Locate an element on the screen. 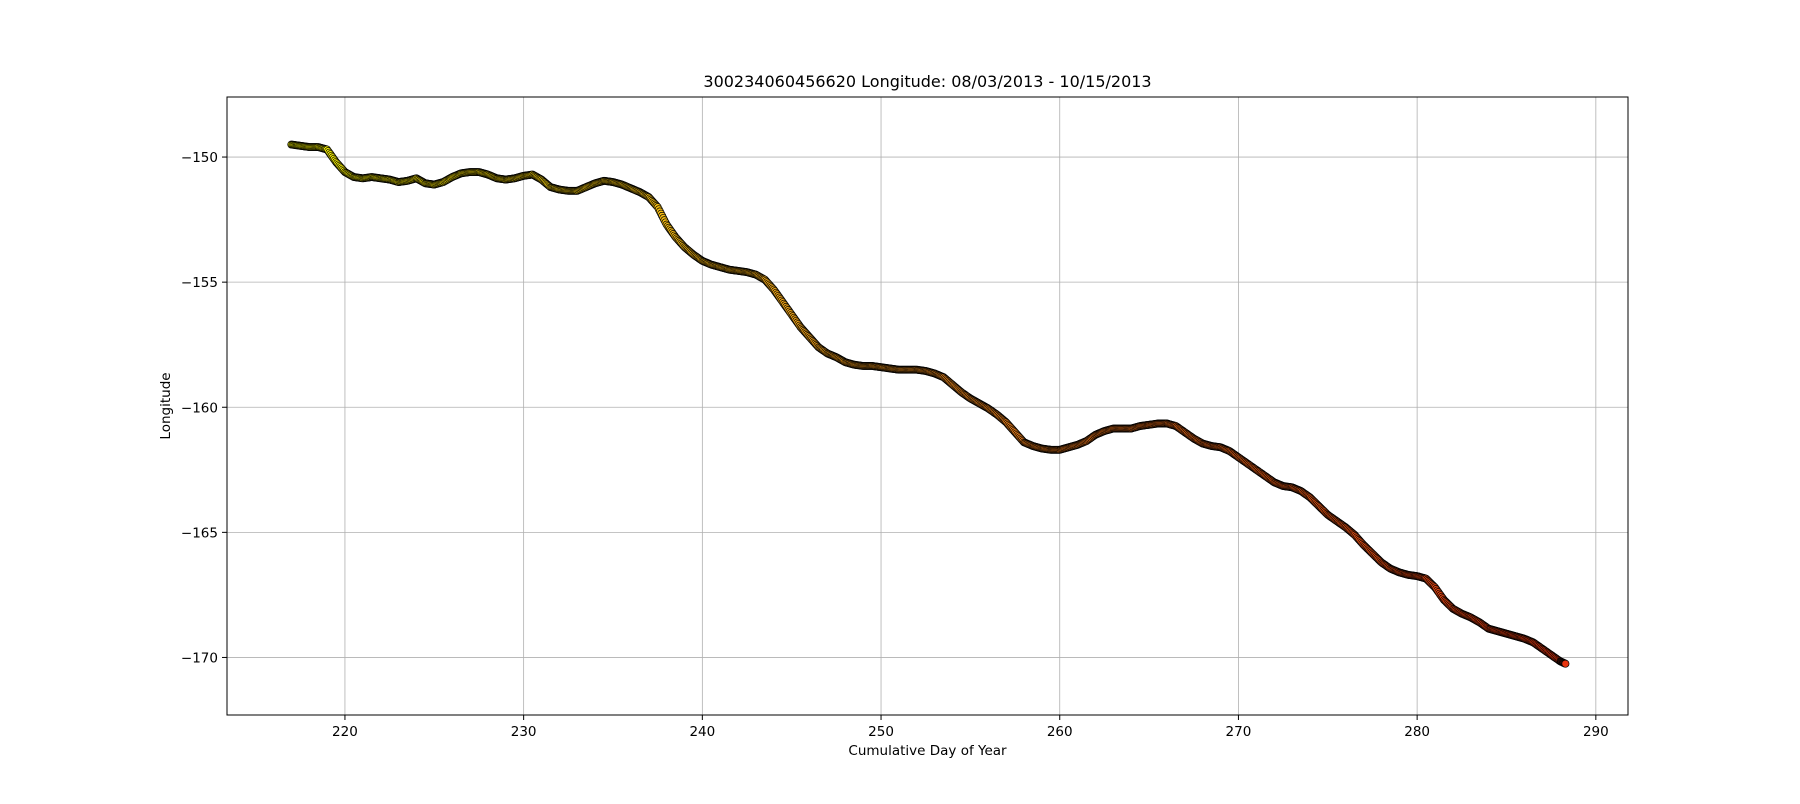 This screenshot has height=804, width=1800. x-tick-label: 270 is located at coordinates (1239, 732).